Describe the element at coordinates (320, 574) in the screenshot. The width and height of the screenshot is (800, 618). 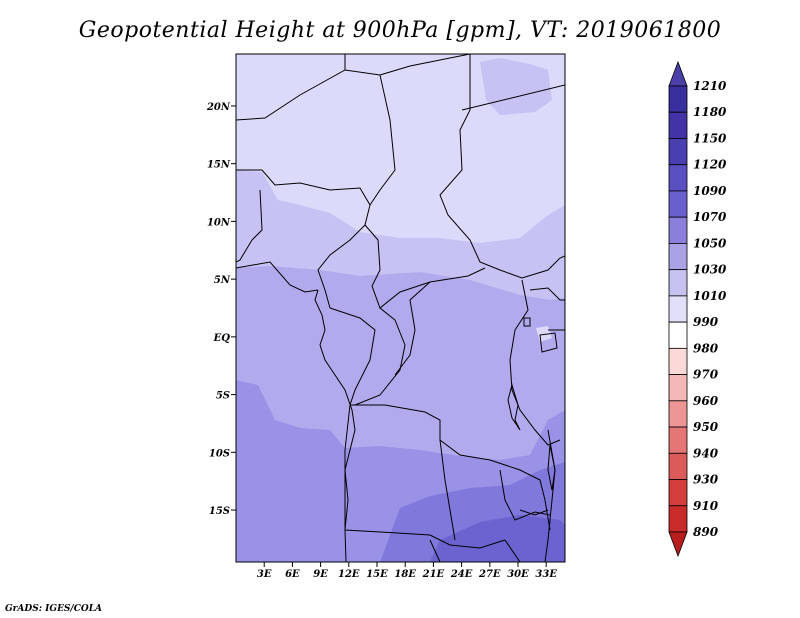
I see `lon-label: 9E` at that location.